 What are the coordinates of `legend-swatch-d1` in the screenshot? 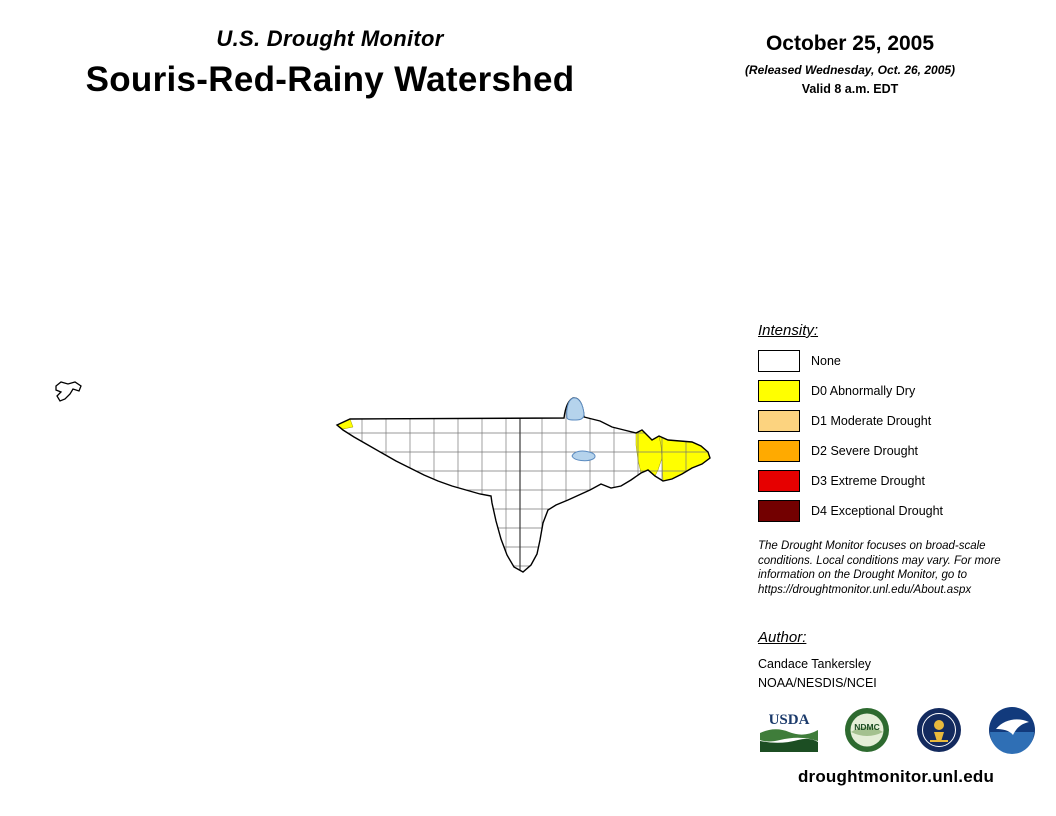 It's located at (779, 421).